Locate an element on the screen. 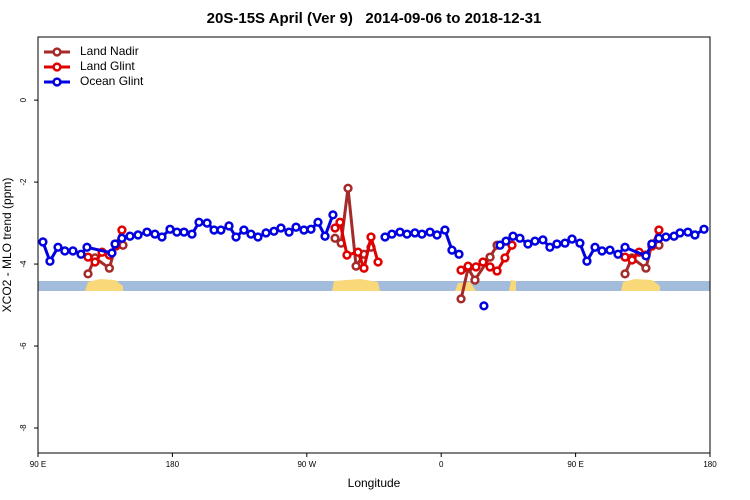  y-axis-label: XCO2 - MLO trend (ppm) is located at coordinates (7, 245).